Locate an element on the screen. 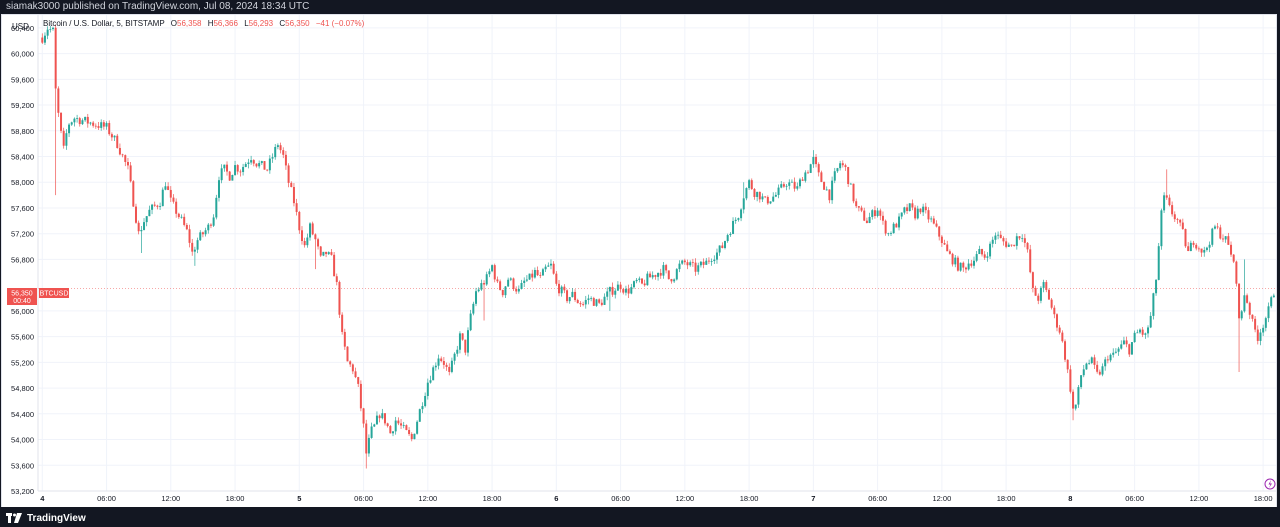  legend-title: Bitcoin / U.S. Dollar, 5, BITSTAMP is located at coordinates (104, 23).